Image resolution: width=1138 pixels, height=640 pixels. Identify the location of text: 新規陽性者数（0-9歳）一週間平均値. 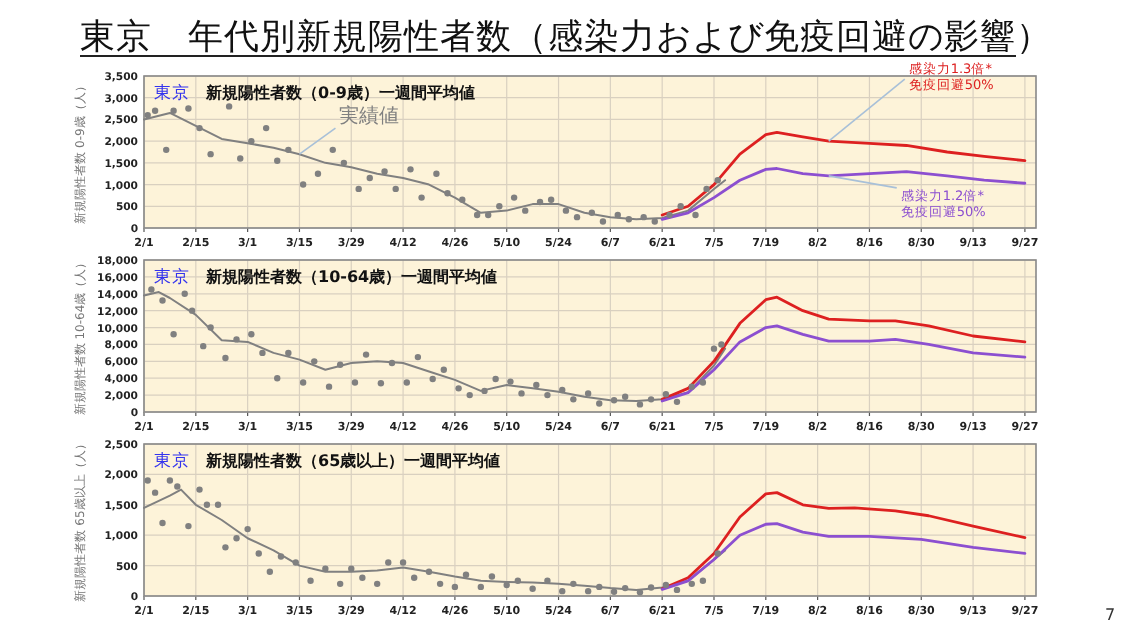
(339, 92).